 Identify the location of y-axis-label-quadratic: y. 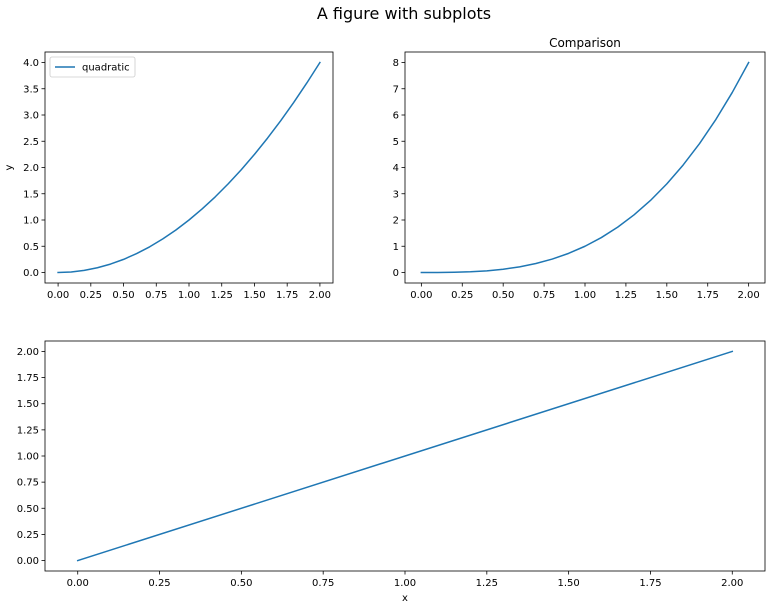
(9, 167).